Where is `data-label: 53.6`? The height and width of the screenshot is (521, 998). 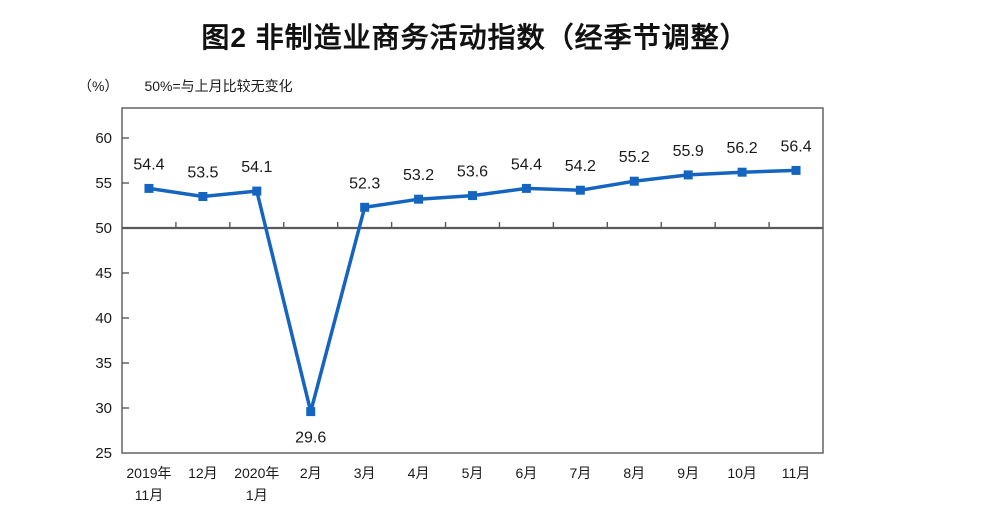 data-label: 53.6 is located at coordinates (472, 172).